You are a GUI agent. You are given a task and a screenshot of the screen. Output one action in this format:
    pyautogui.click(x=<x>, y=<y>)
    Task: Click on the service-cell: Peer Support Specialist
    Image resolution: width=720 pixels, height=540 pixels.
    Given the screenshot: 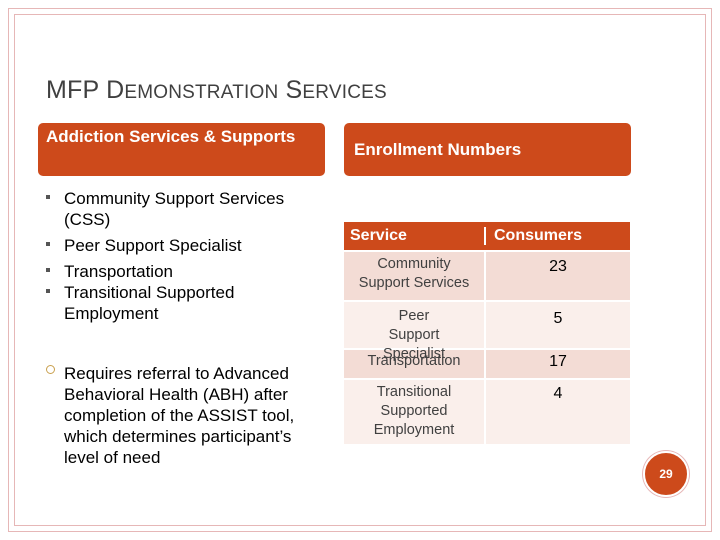 What is the action you would take?
    pyautogui.click(x=414, y=325)
    